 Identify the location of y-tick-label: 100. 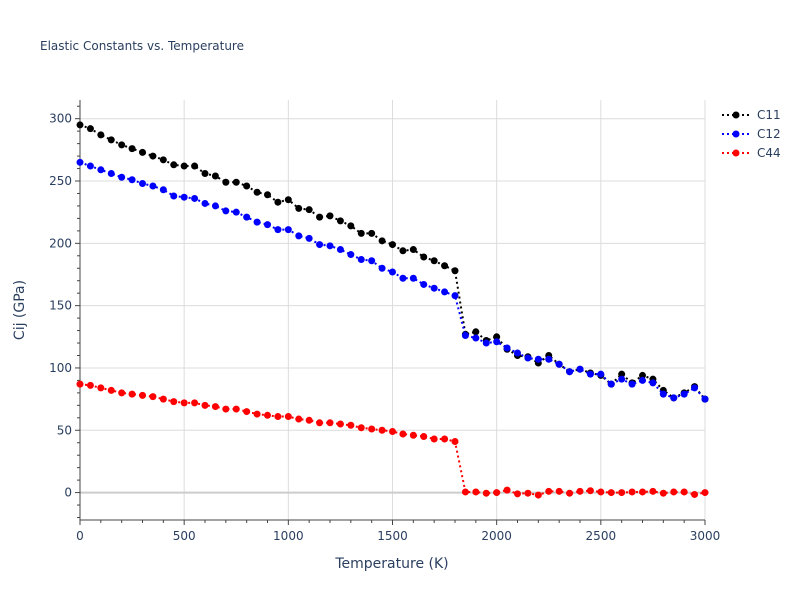
(60, 368).